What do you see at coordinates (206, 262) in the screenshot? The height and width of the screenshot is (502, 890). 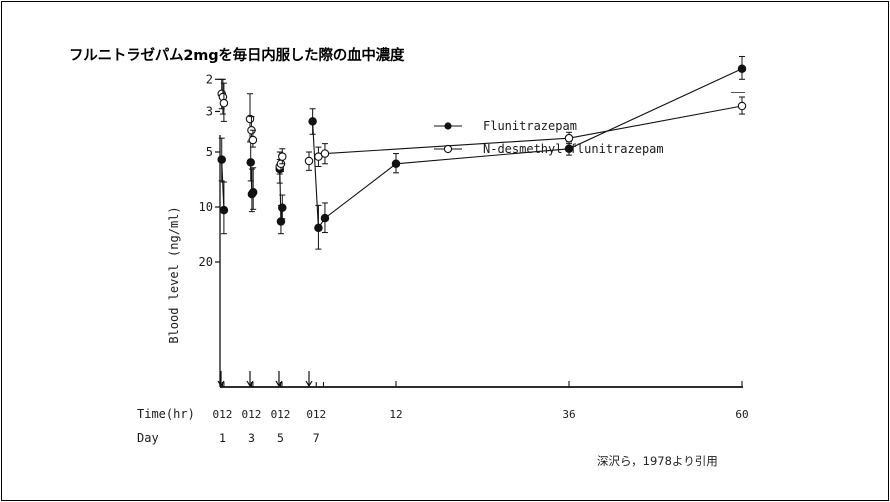 I see `y-tick-label: 20` at bounding box center [206, 262].